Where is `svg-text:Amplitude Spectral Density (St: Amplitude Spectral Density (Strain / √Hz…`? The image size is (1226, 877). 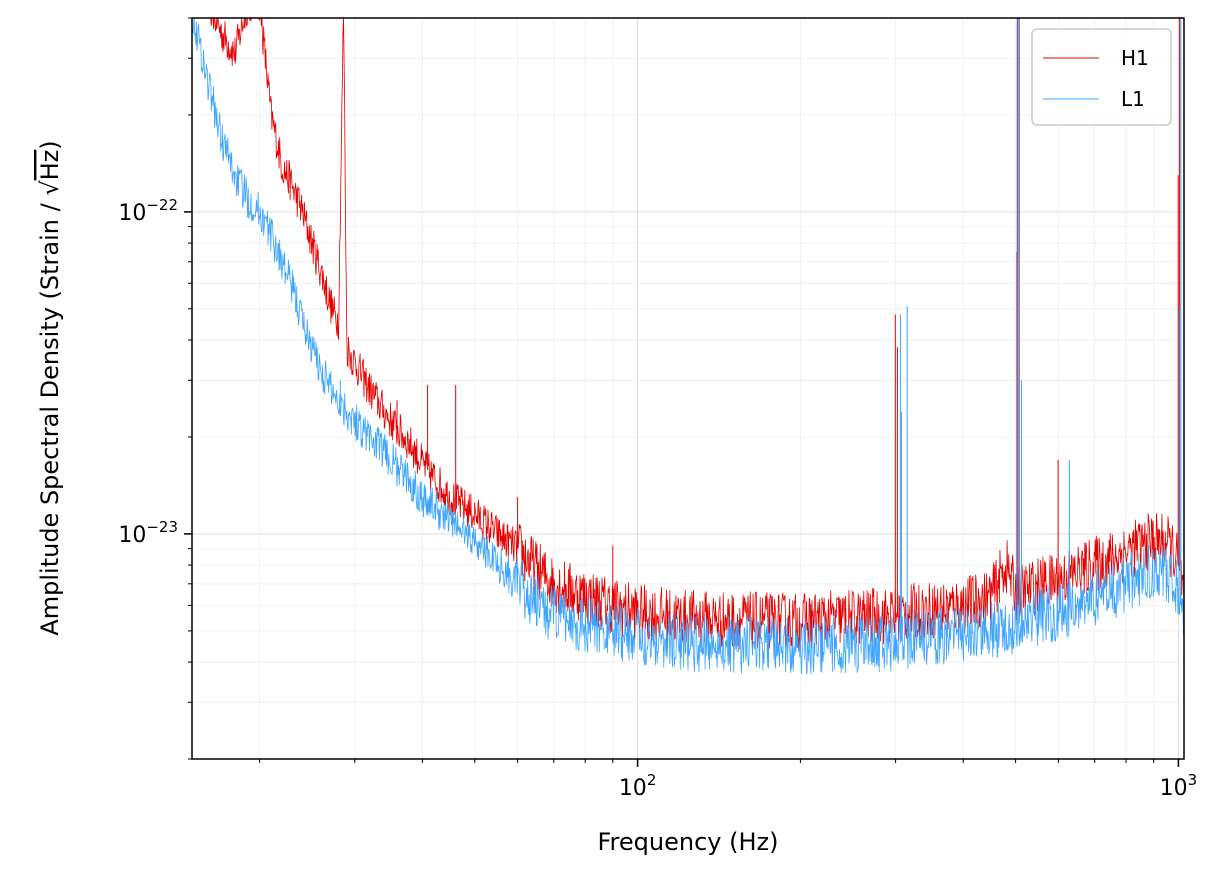
svg-text:Amplitude Spectral Density (St: Amplitude Spectral Density (Strain / √Hz… is located at coordinates (50, 387).